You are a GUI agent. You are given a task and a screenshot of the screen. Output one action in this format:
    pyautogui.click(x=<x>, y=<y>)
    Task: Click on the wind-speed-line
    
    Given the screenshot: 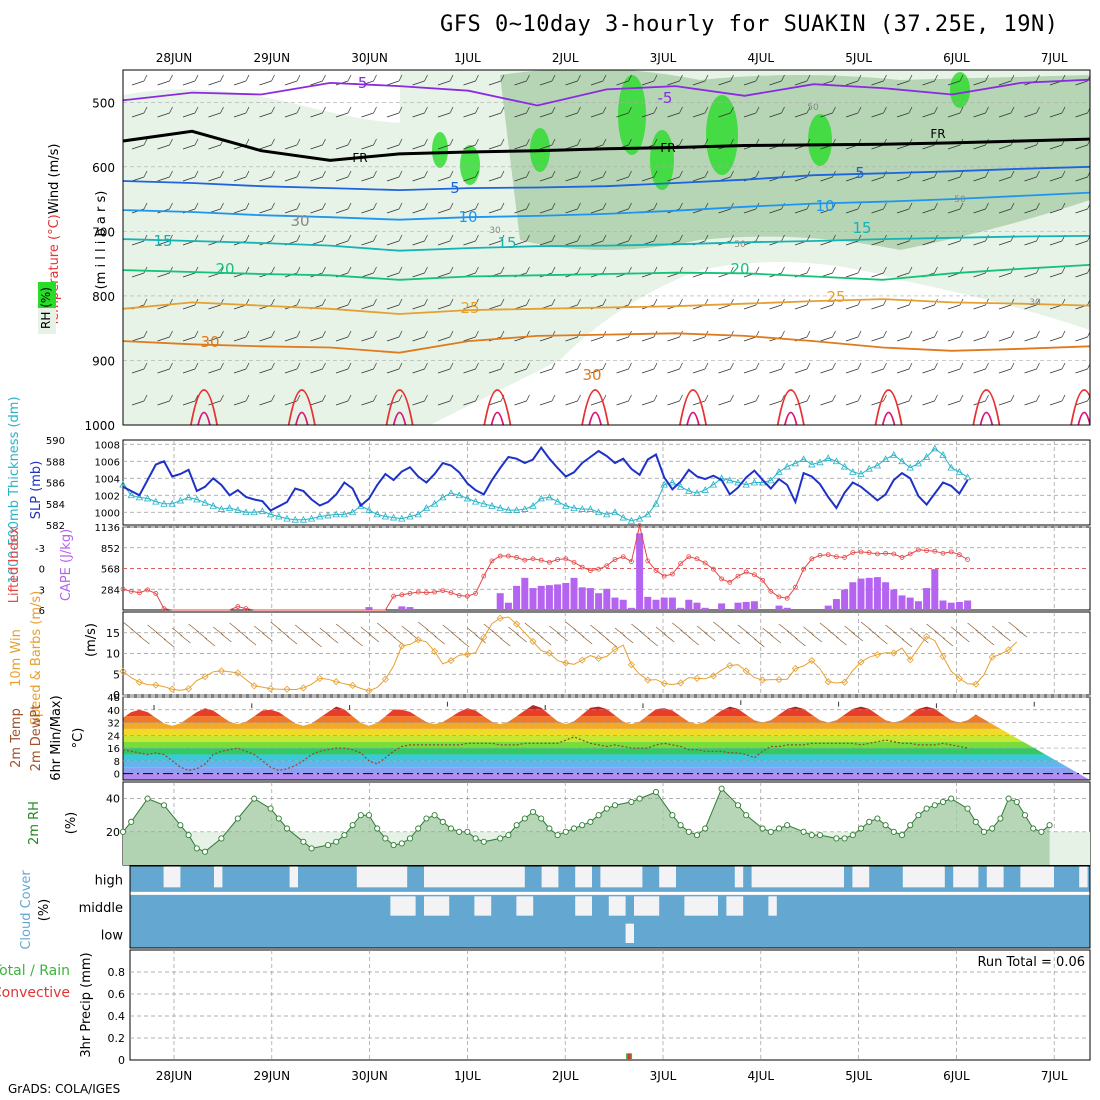 What is the action you would take?
    pyautogui.click(x=570, y=654)
    